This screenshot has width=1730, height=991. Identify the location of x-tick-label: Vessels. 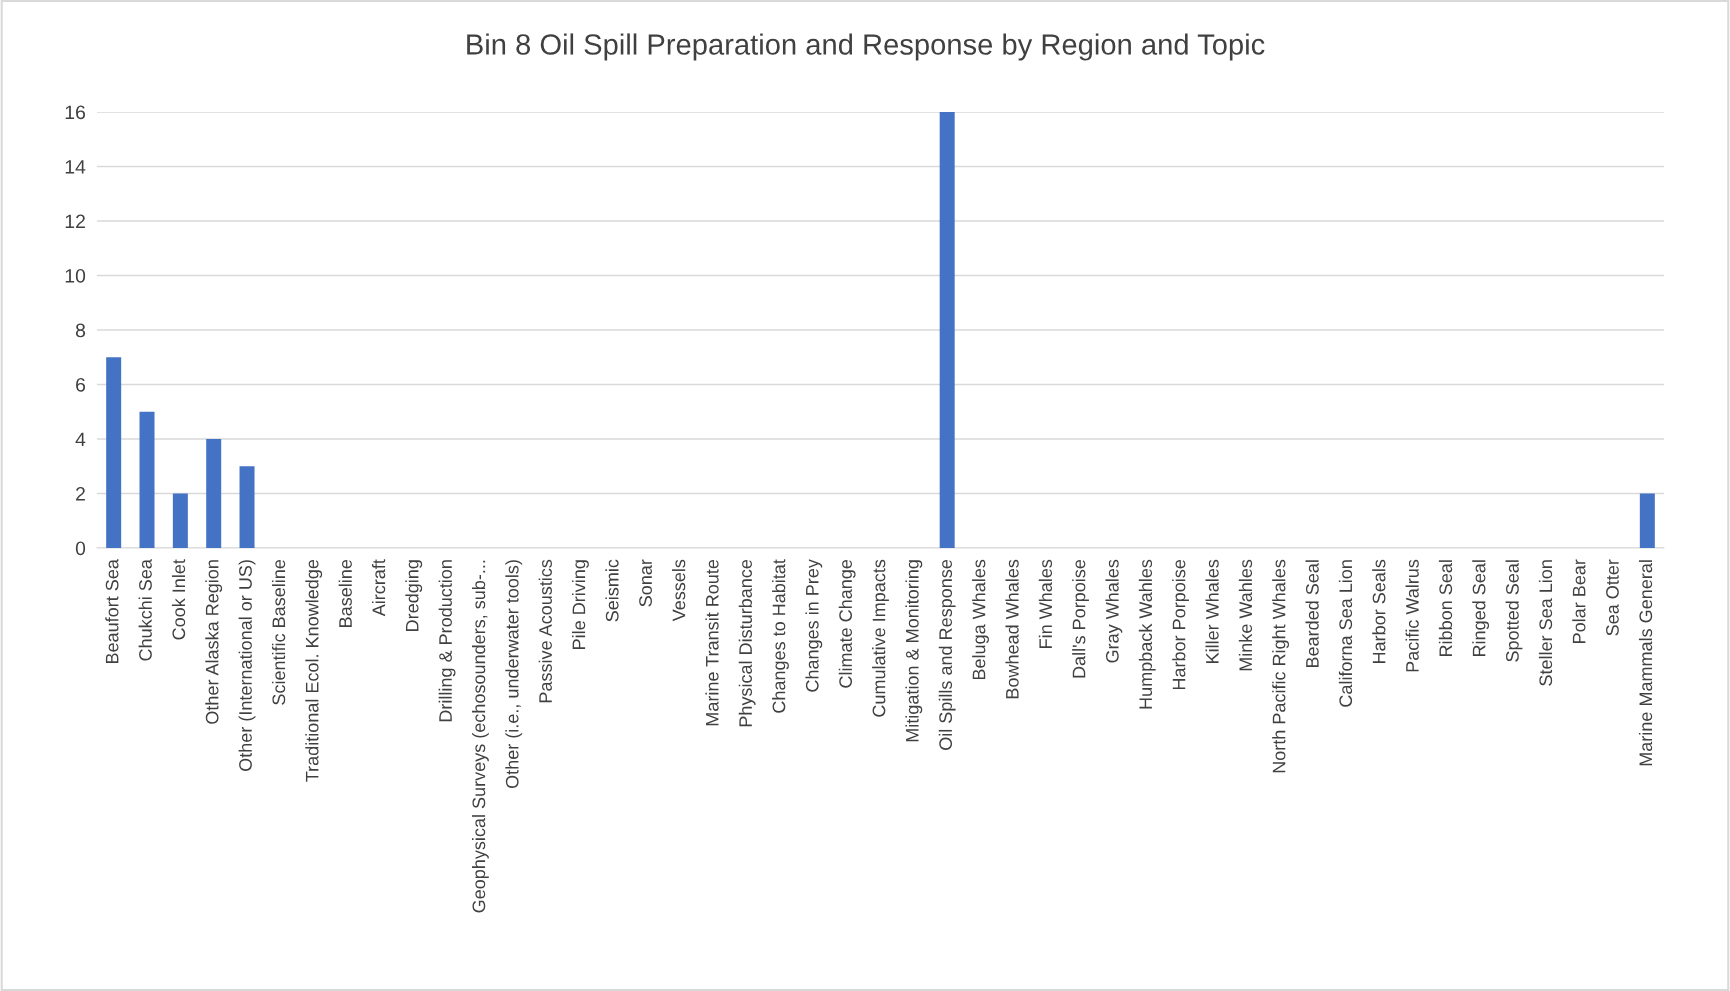
(679, 590).